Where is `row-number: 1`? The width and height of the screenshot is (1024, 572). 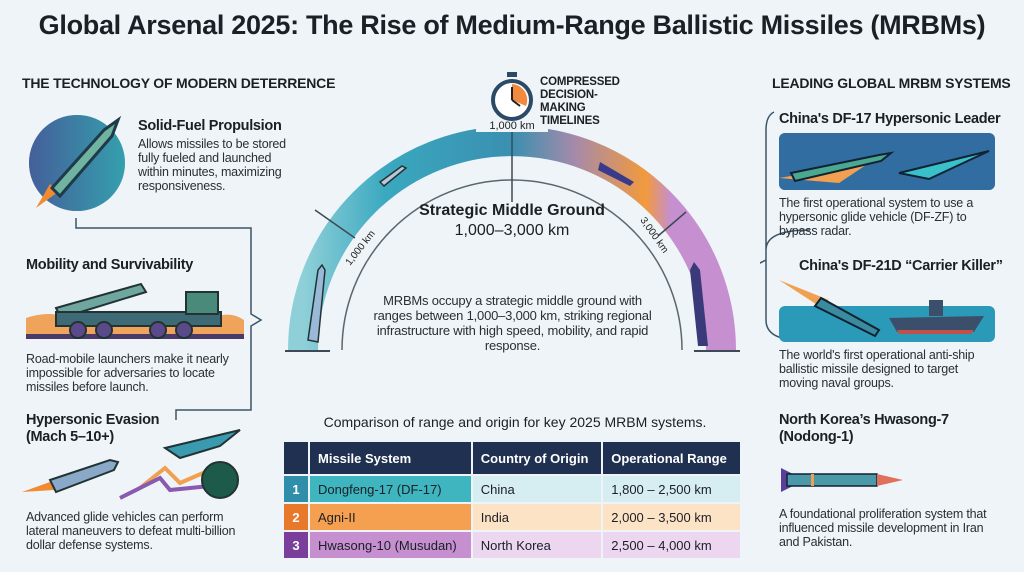 row-number: 1 is located at coordinates (296, 489).